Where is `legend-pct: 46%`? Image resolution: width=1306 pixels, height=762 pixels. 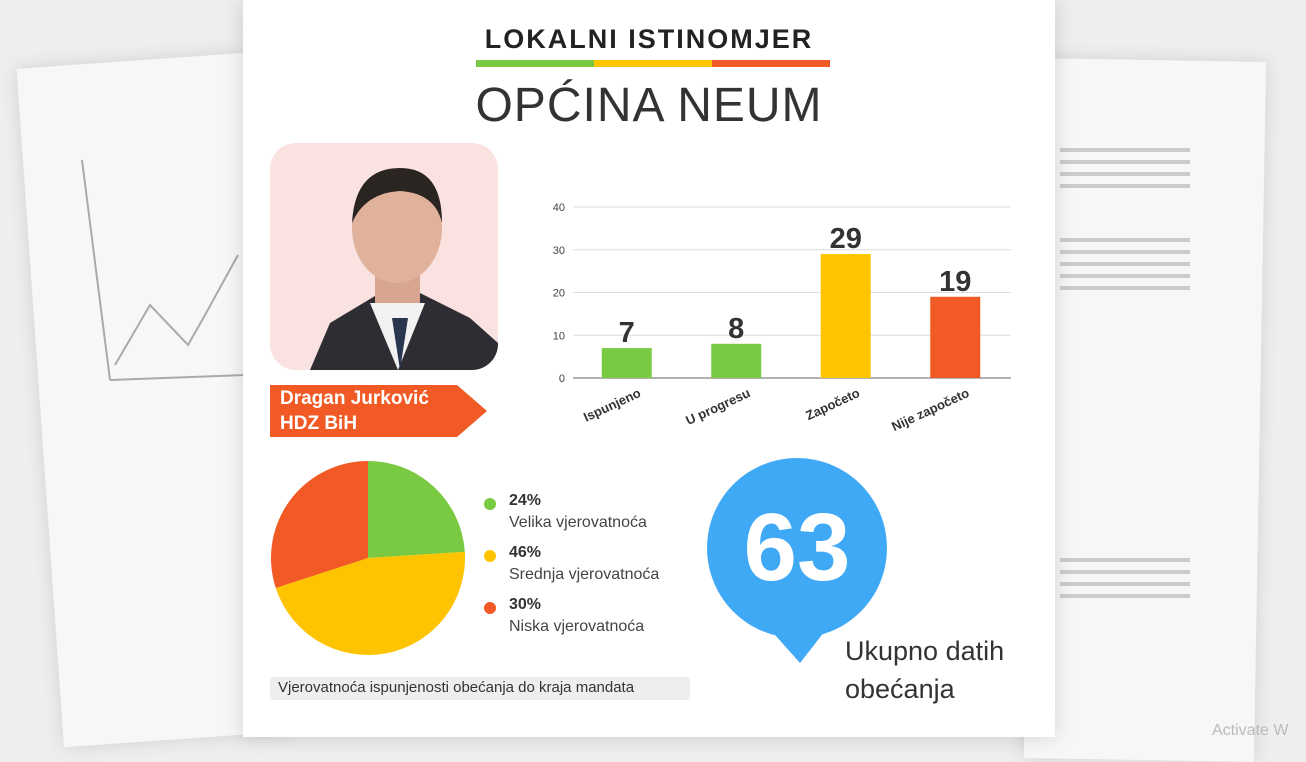 legend-pct: 46% is located at coordinates (525, 552).